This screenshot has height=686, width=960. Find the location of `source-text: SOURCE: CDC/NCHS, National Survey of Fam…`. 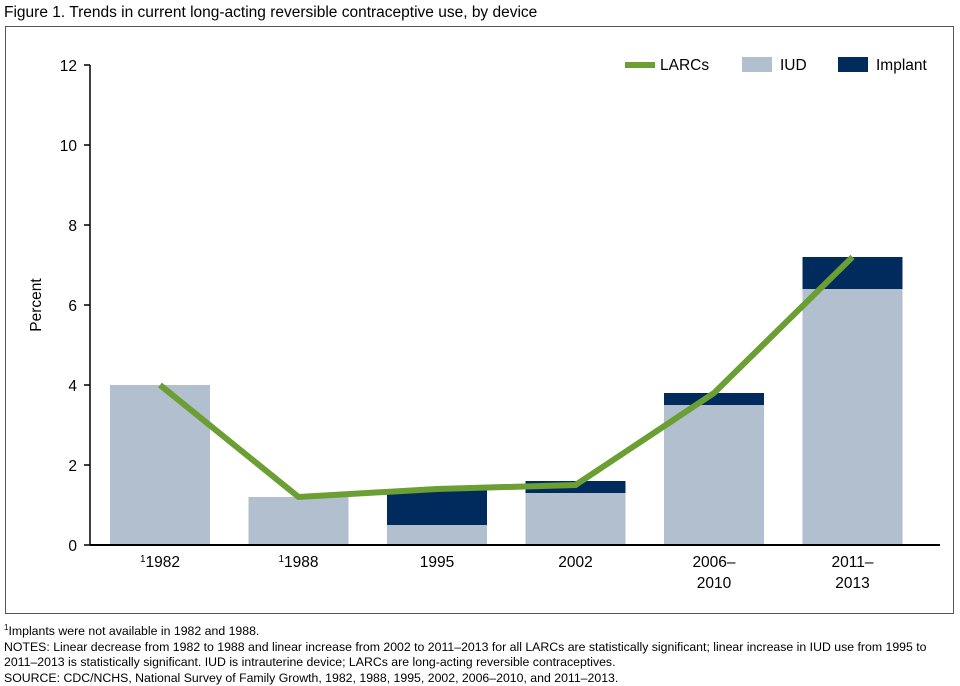

source-text: SOURCE: CDC/NCHS, National Survey of Fam… is located at coordinates (311, 677).